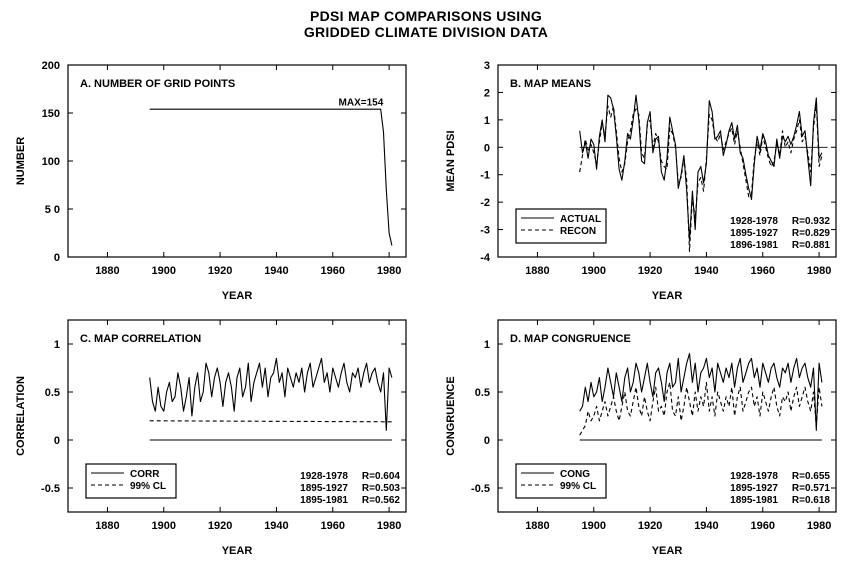 Image resolution: width=852 pixels, height=567 pixels. Describe the element at coordinates (811, 476) in the screenshot. I see `stat-r: R=0.655` at that location.